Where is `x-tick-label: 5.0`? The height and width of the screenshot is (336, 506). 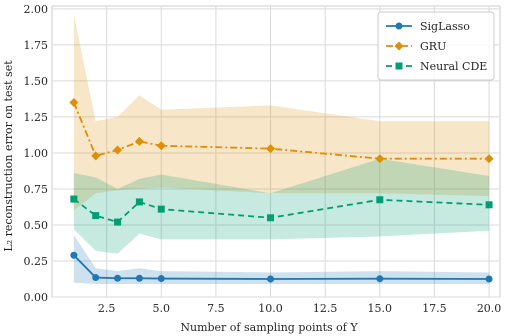
x-tick-label: 5.0 is located at coordinates (162, 308).